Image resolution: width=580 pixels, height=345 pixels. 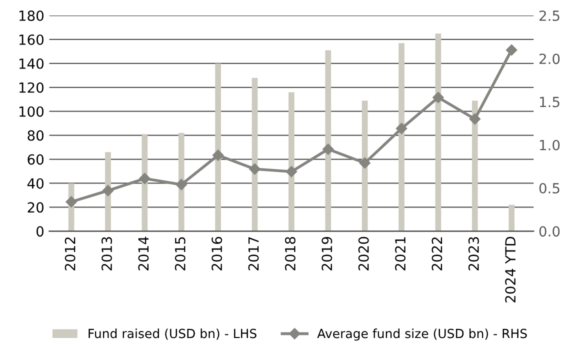 I want to click on y2-tick-label: 0.0, so click(x=549, y=231).